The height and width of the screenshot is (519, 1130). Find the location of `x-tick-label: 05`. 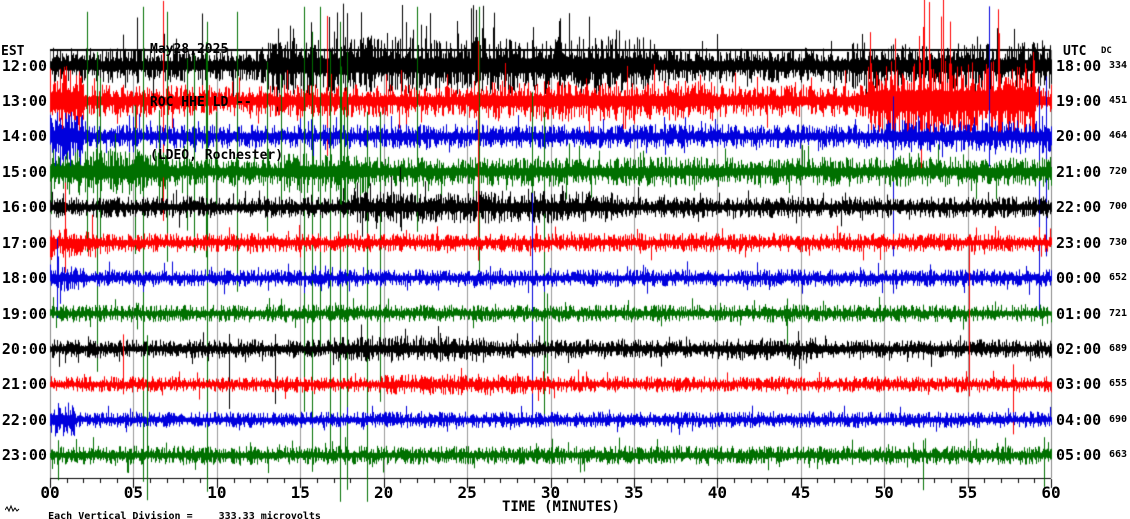

x-tick-label: 05 is located at coordinates (133, 492).